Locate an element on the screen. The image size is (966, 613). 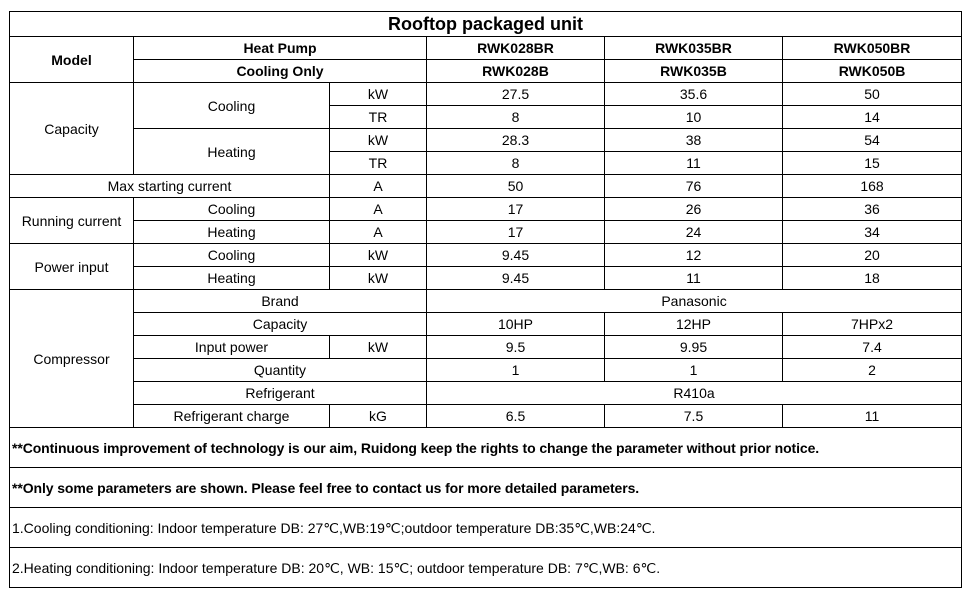
model-cell: RWK050BR is located at coordinates (872, 48).